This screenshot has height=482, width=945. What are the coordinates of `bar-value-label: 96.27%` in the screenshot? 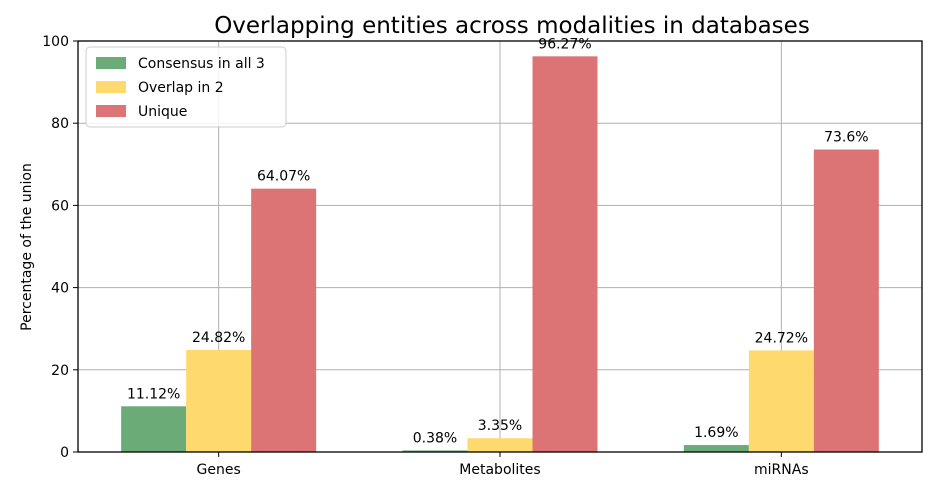 It's located at (564, 44).